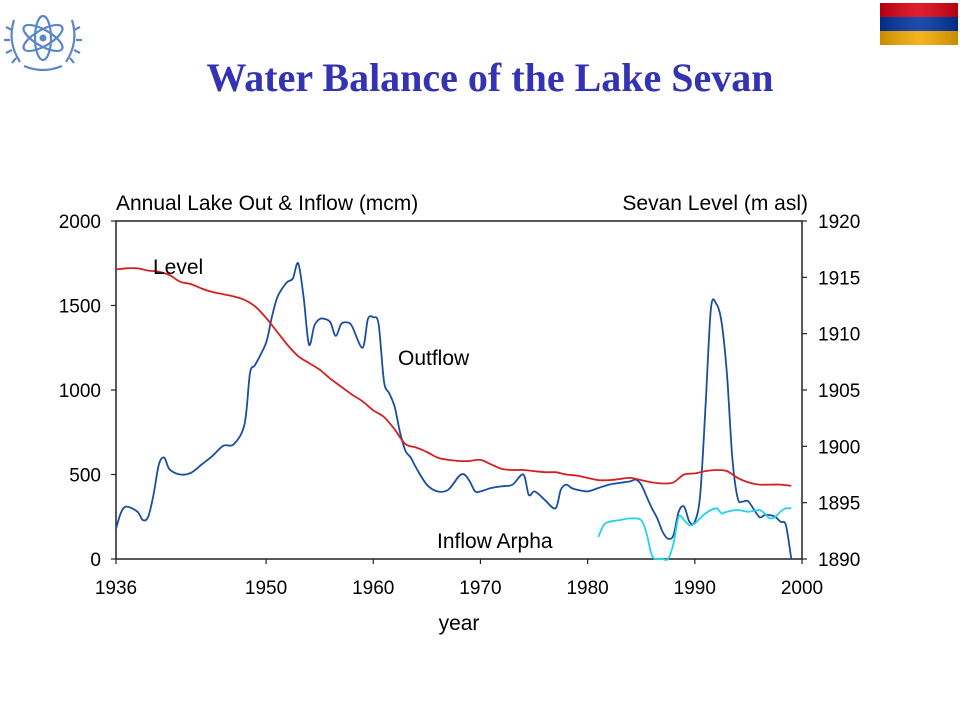 This screenshot has width=960, height=720. What do you see at coordinates (715, 203) in the screenshot?
I see `right-axis-title: Sevan Level (m asl)` at bounding box center [715, 203].